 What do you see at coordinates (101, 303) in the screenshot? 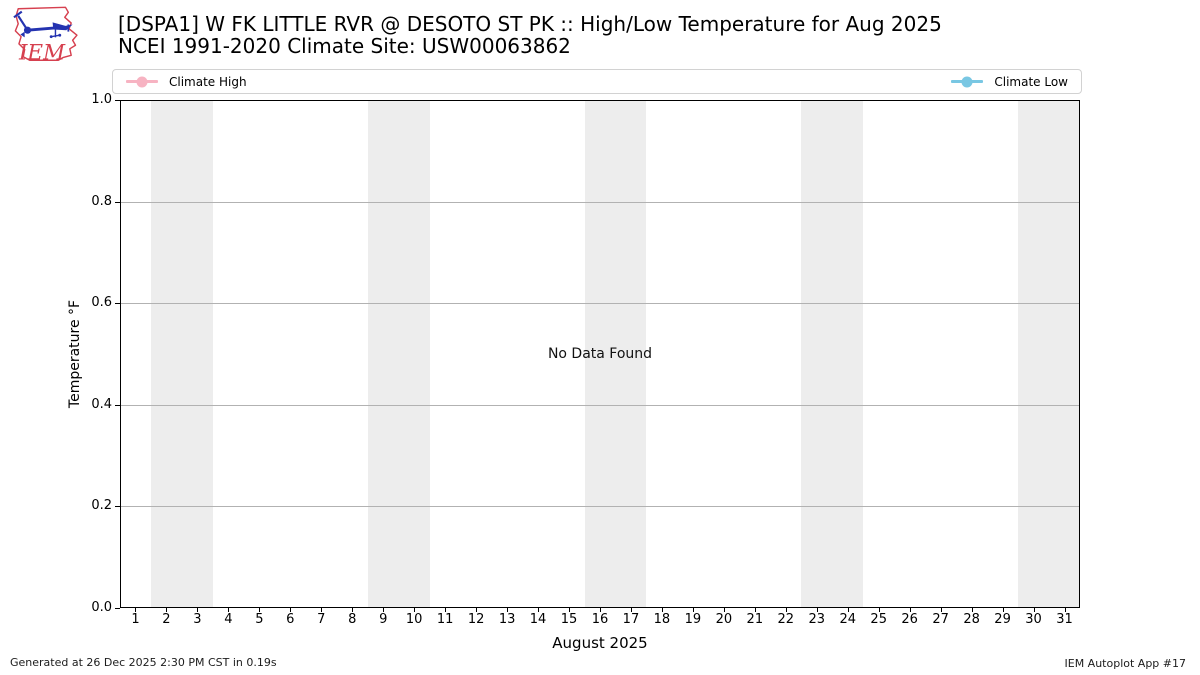
I see `y-tick-label: 0.6` at bounding box center [101, 303].